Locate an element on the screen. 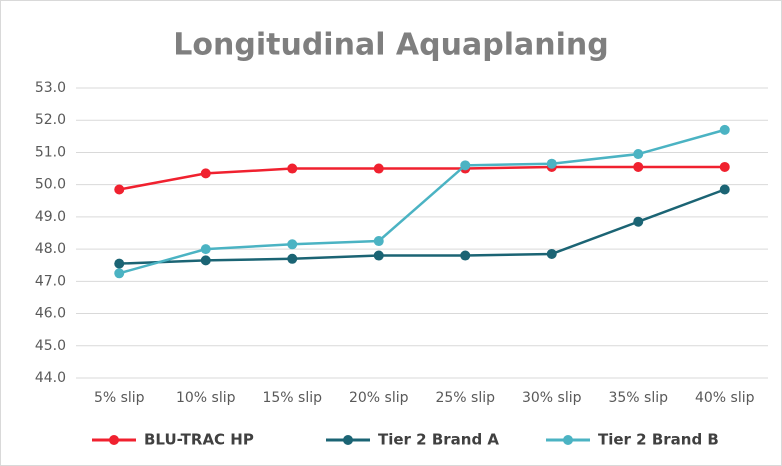  x-tick-label: 35% slip is located at coordinates (638, 398).